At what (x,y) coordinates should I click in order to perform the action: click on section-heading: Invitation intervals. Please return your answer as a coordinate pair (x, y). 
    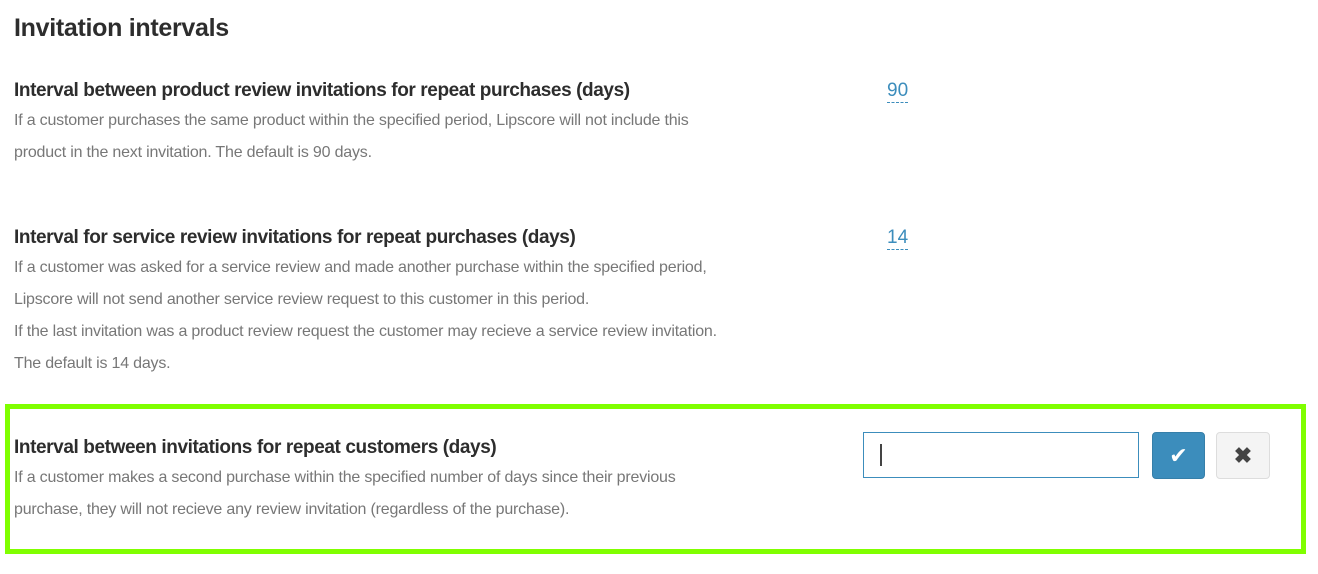
    Looking at the image, I should click on (121, 28).